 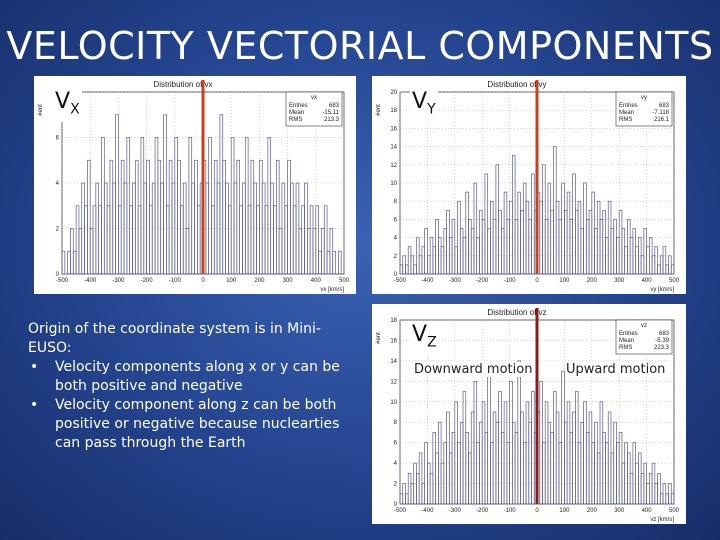 I want to click on y-tick-label: 8, so click(x=396, y=423).